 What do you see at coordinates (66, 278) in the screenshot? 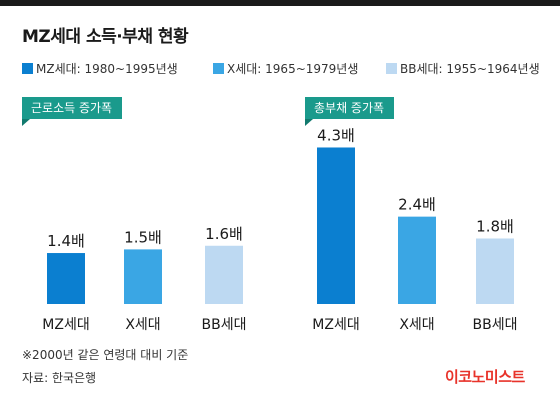
I see `bar-income-mz` at bounding box center [66, 278].